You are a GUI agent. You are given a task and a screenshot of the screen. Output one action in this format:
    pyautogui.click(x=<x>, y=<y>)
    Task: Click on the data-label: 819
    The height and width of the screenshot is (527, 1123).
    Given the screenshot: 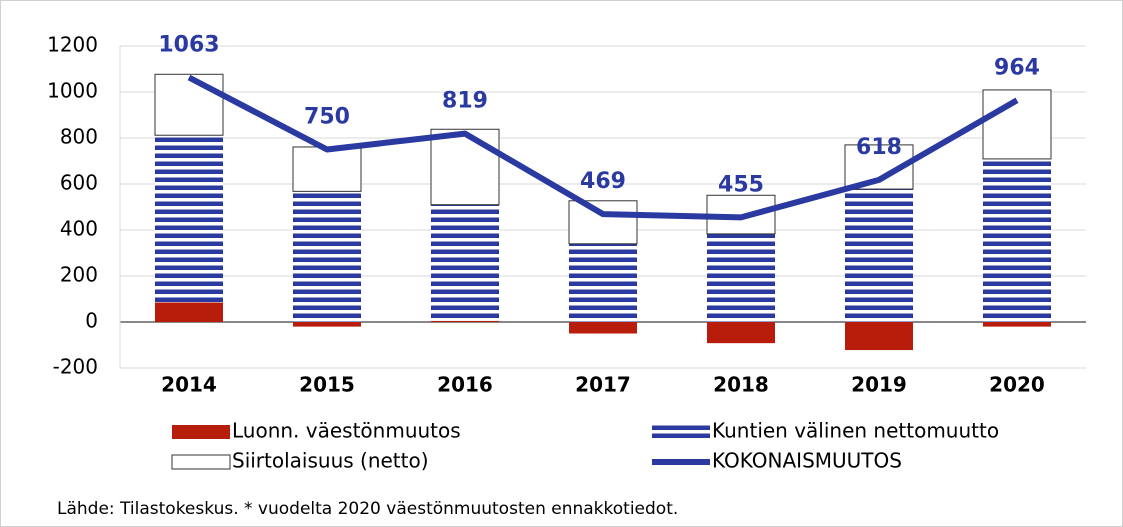 What is the action you would take?
    pyautogui.click(x=465, y=101)
    